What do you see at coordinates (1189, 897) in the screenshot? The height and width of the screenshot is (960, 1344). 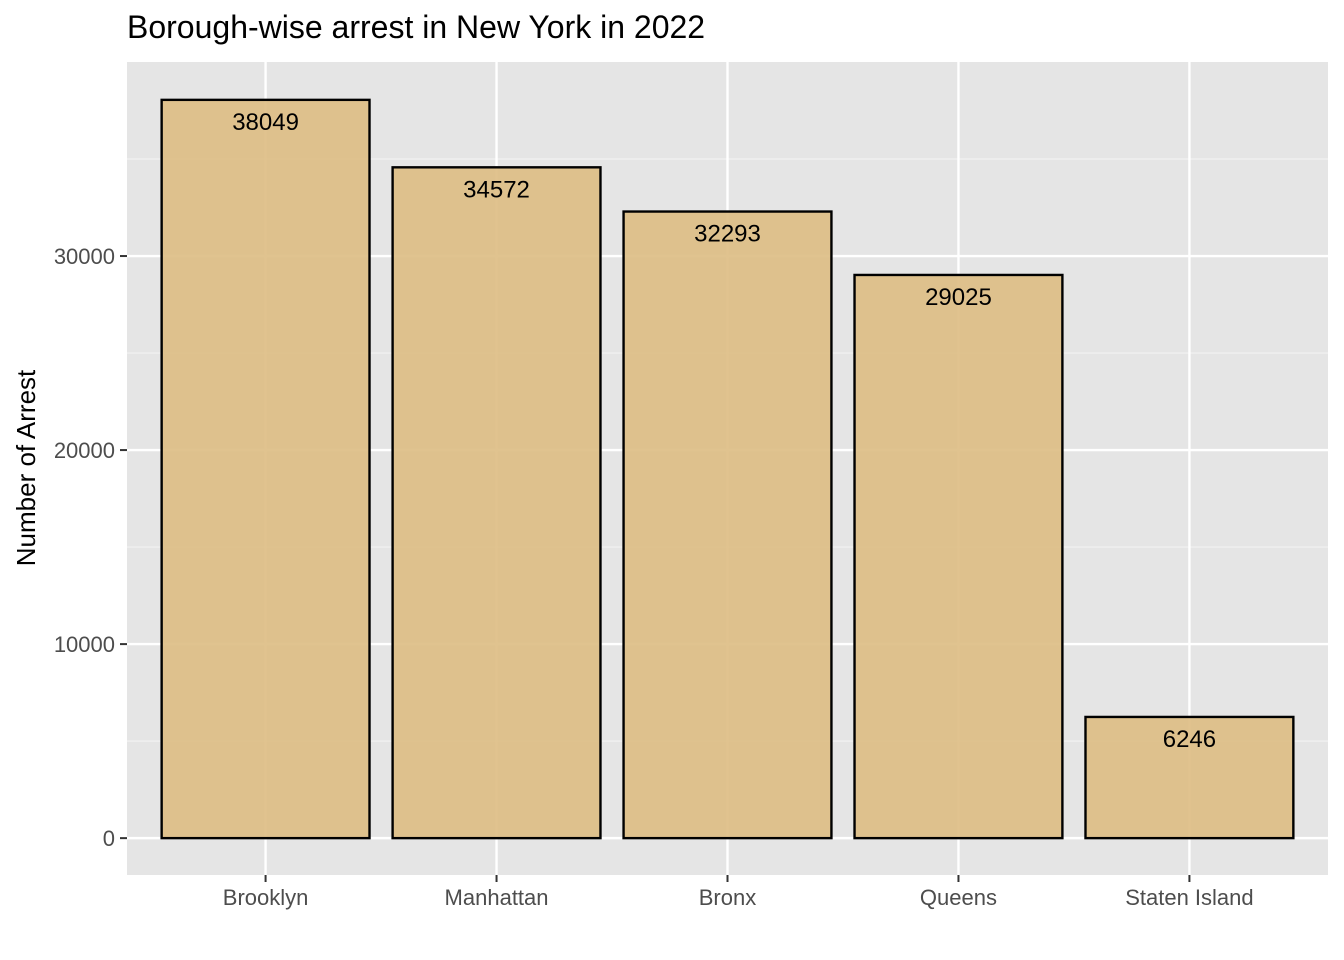 I see `x-tick-label: Staten Island` at bounding box center [1189, 897].